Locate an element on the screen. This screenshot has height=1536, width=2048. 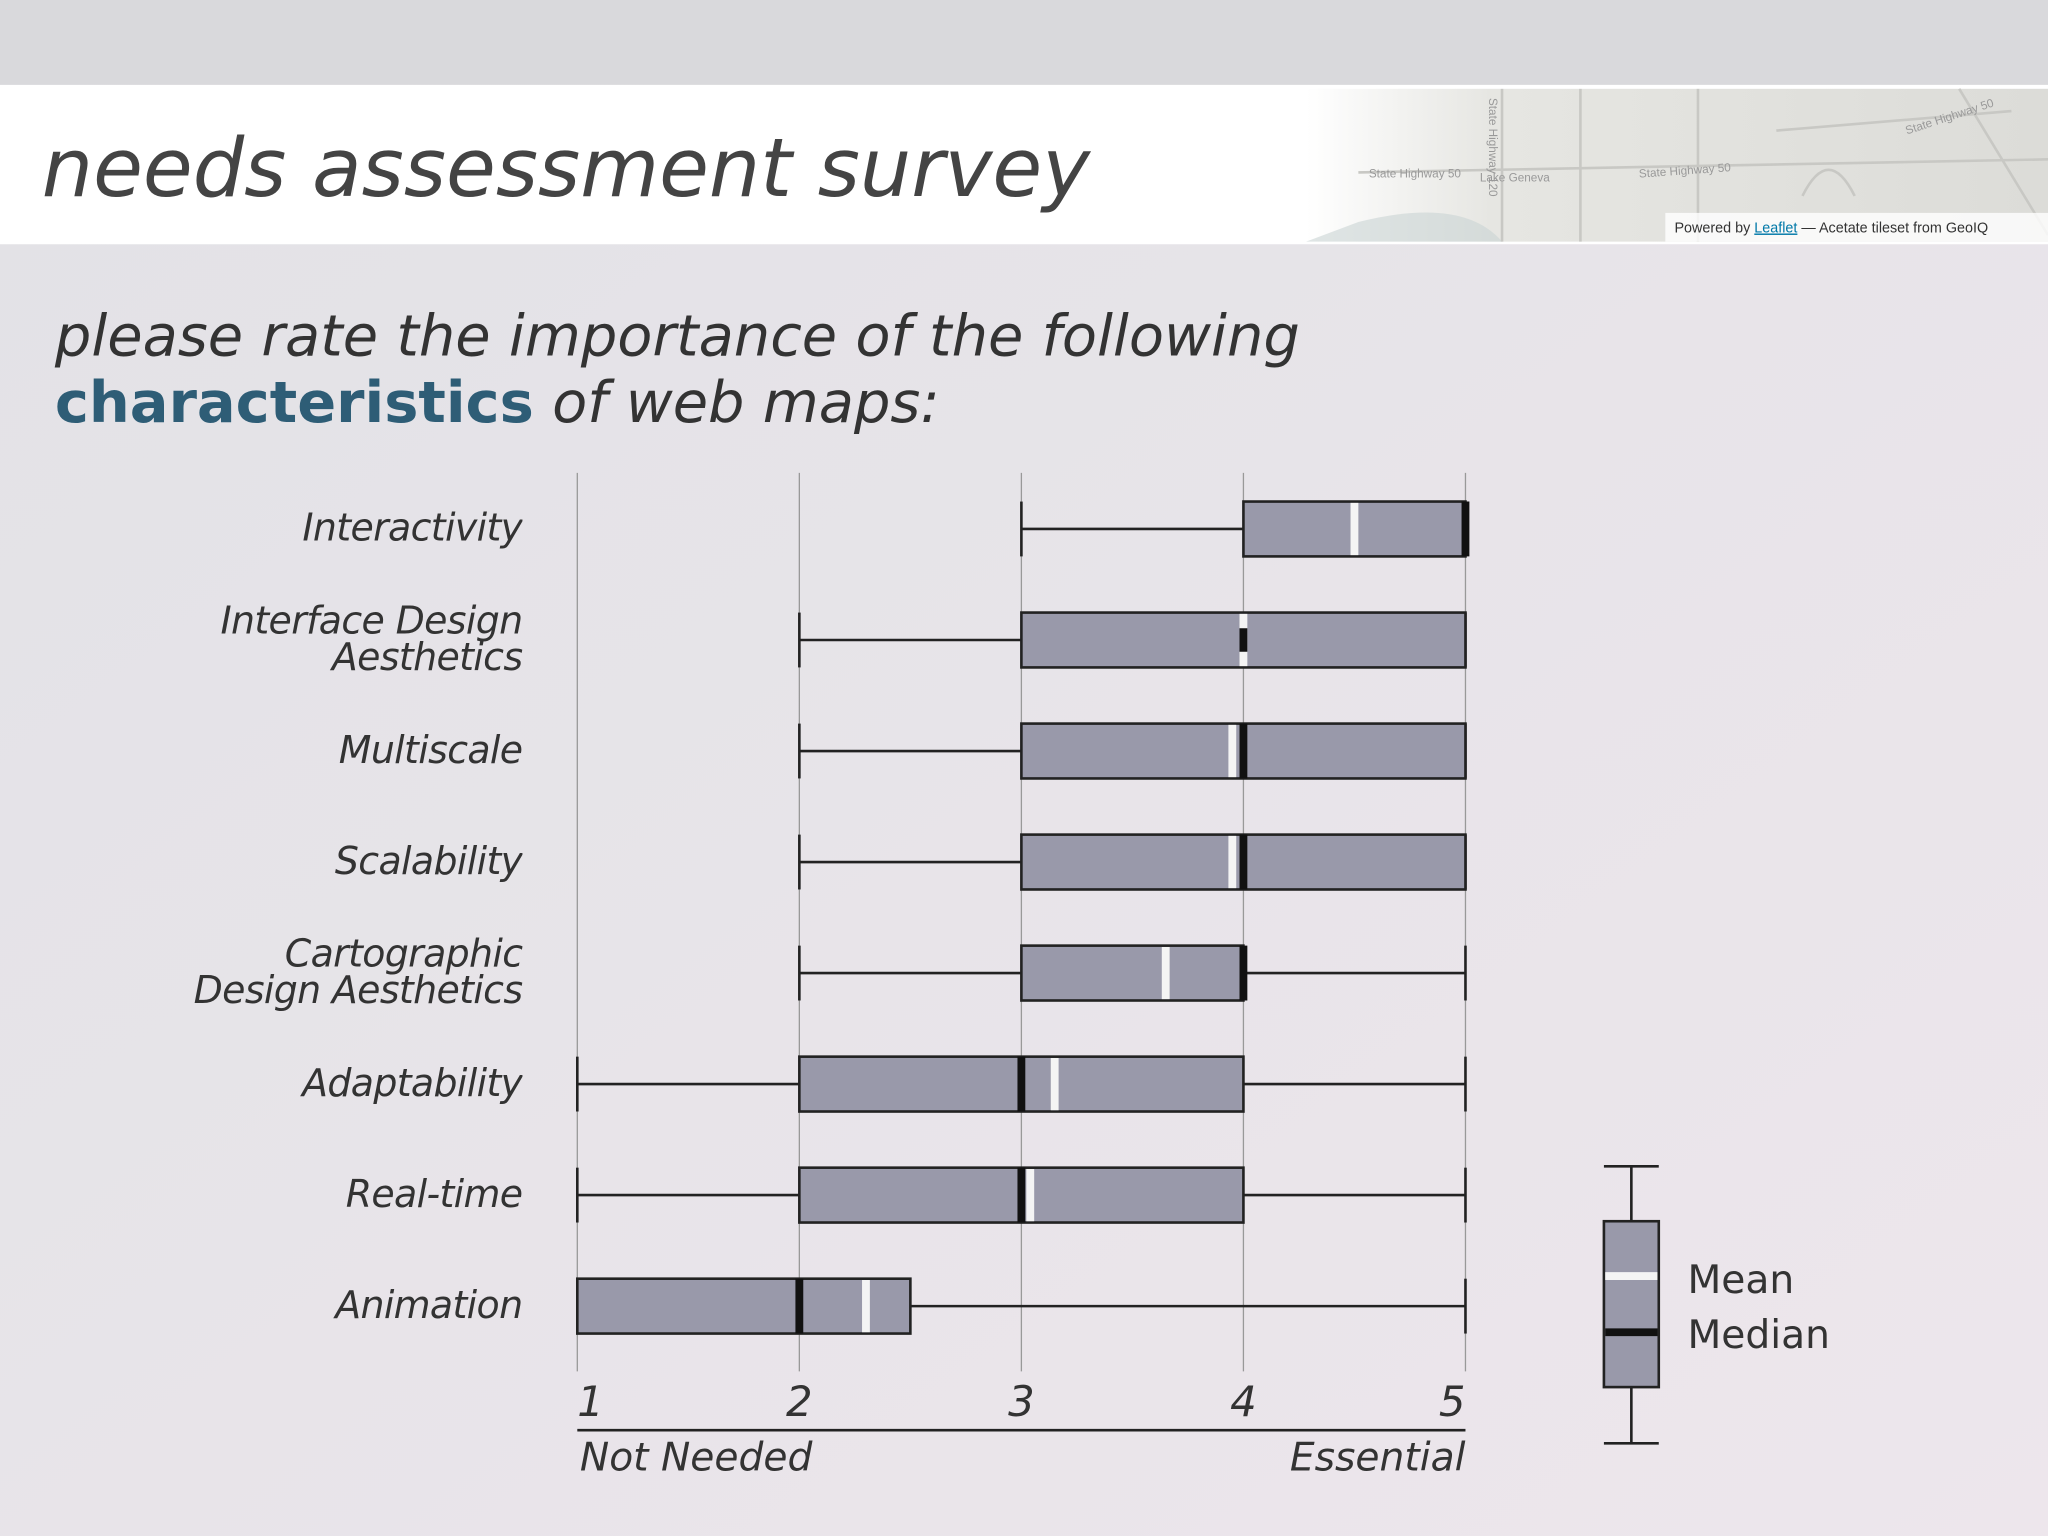
category-label: Real-time is located at coordinates (434, 1194).